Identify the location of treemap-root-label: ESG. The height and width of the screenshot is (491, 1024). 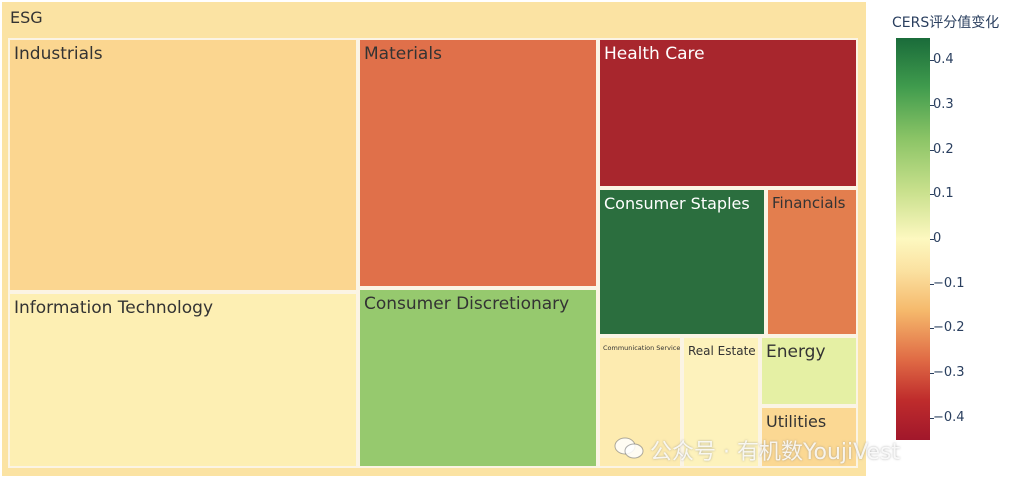
(26, 17).